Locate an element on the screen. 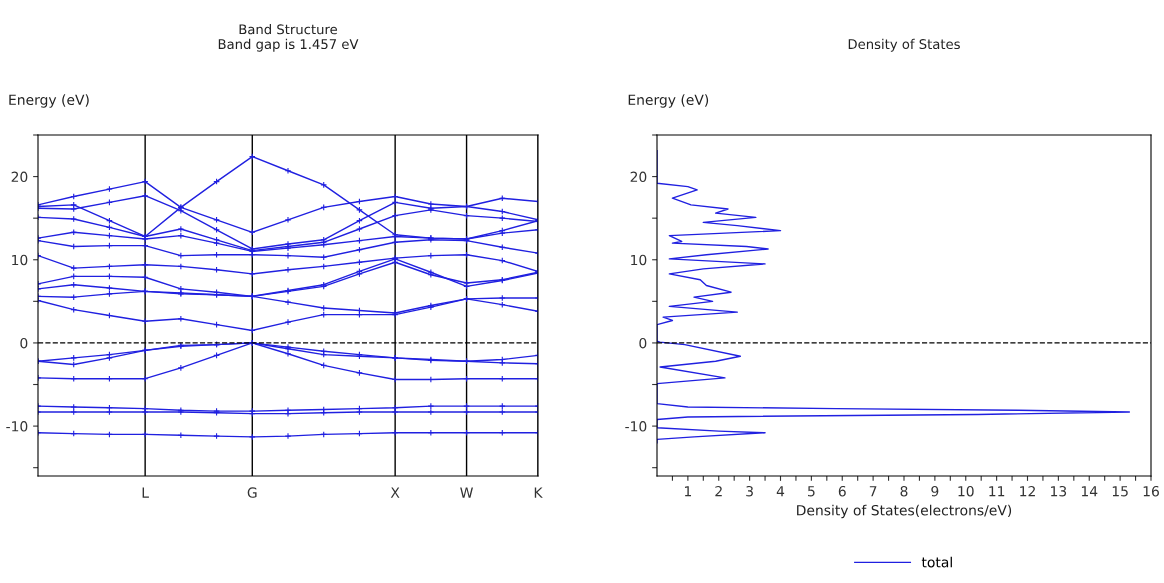 The width and height of the screenshot is (1164, 583). x-tick-label: 9 is located at coordinates (935, 491).